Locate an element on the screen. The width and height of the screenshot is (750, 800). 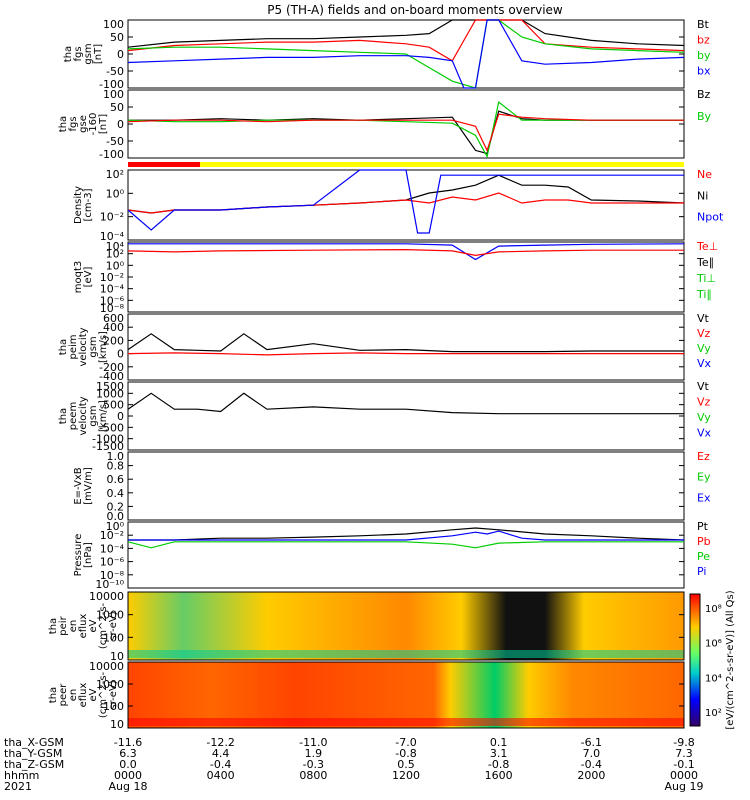
x-row-label: tha_Z-GSM is located at coordinates (34, 764).